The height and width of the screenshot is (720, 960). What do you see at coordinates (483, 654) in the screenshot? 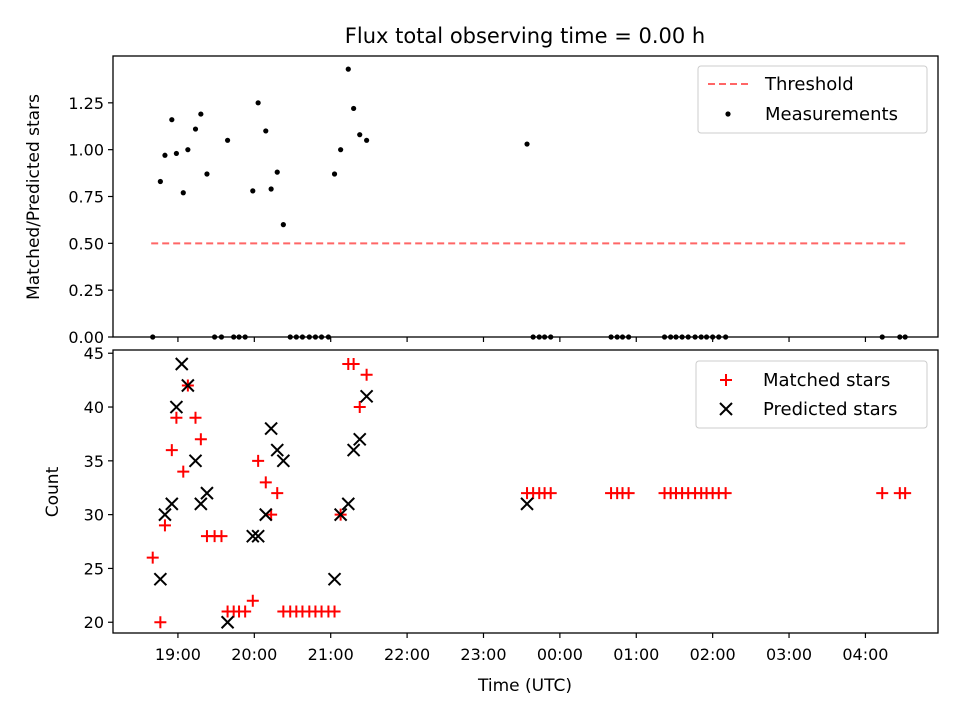
I see `bottom-x-tick-label: 23:00` at bounding box center [483, 654].